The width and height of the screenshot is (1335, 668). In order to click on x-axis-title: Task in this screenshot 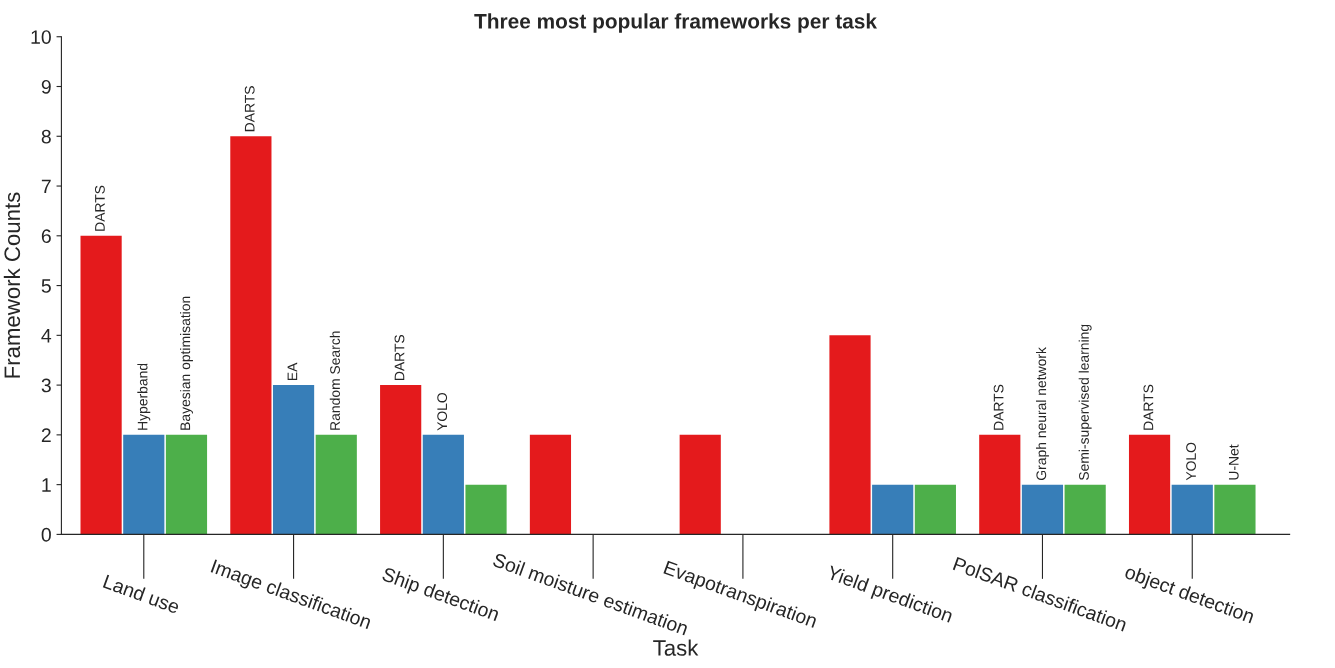, I will do `click(676, 647)`.